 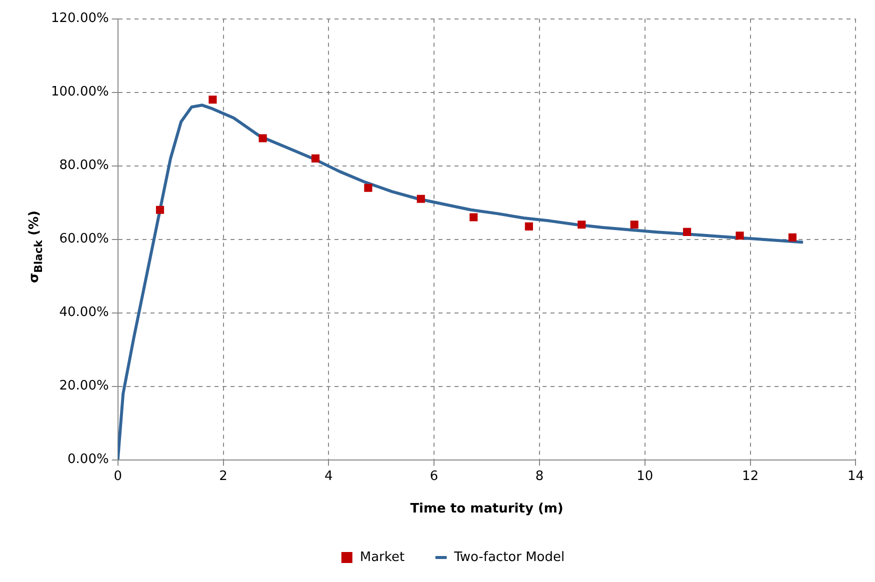 I want to click on y-tick-label: 80.00%, so click(x=84, y=166).